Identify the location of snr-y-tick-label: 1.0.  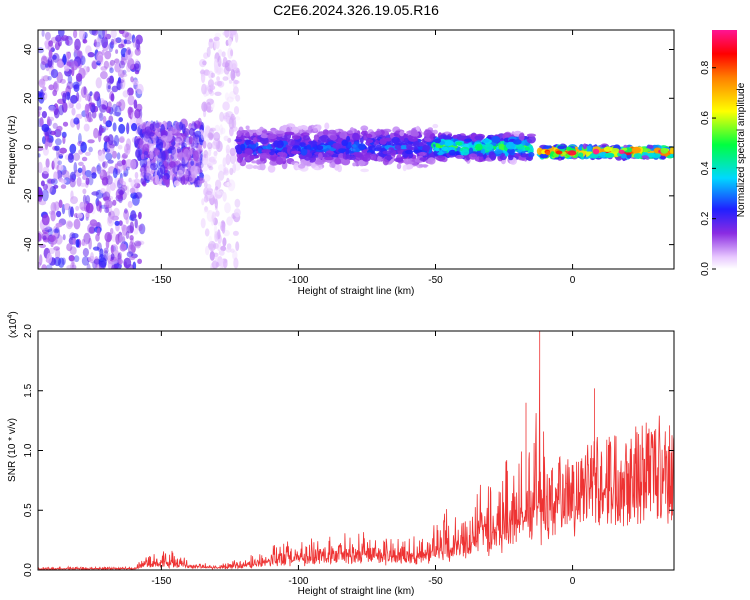
(28, 450).